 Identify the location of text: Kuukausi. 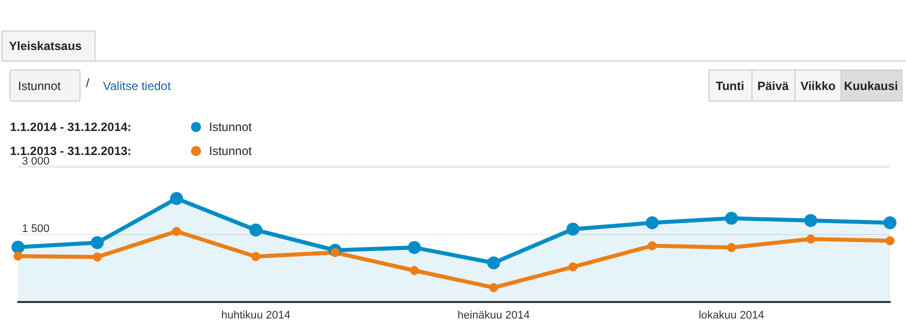
(871, 86).